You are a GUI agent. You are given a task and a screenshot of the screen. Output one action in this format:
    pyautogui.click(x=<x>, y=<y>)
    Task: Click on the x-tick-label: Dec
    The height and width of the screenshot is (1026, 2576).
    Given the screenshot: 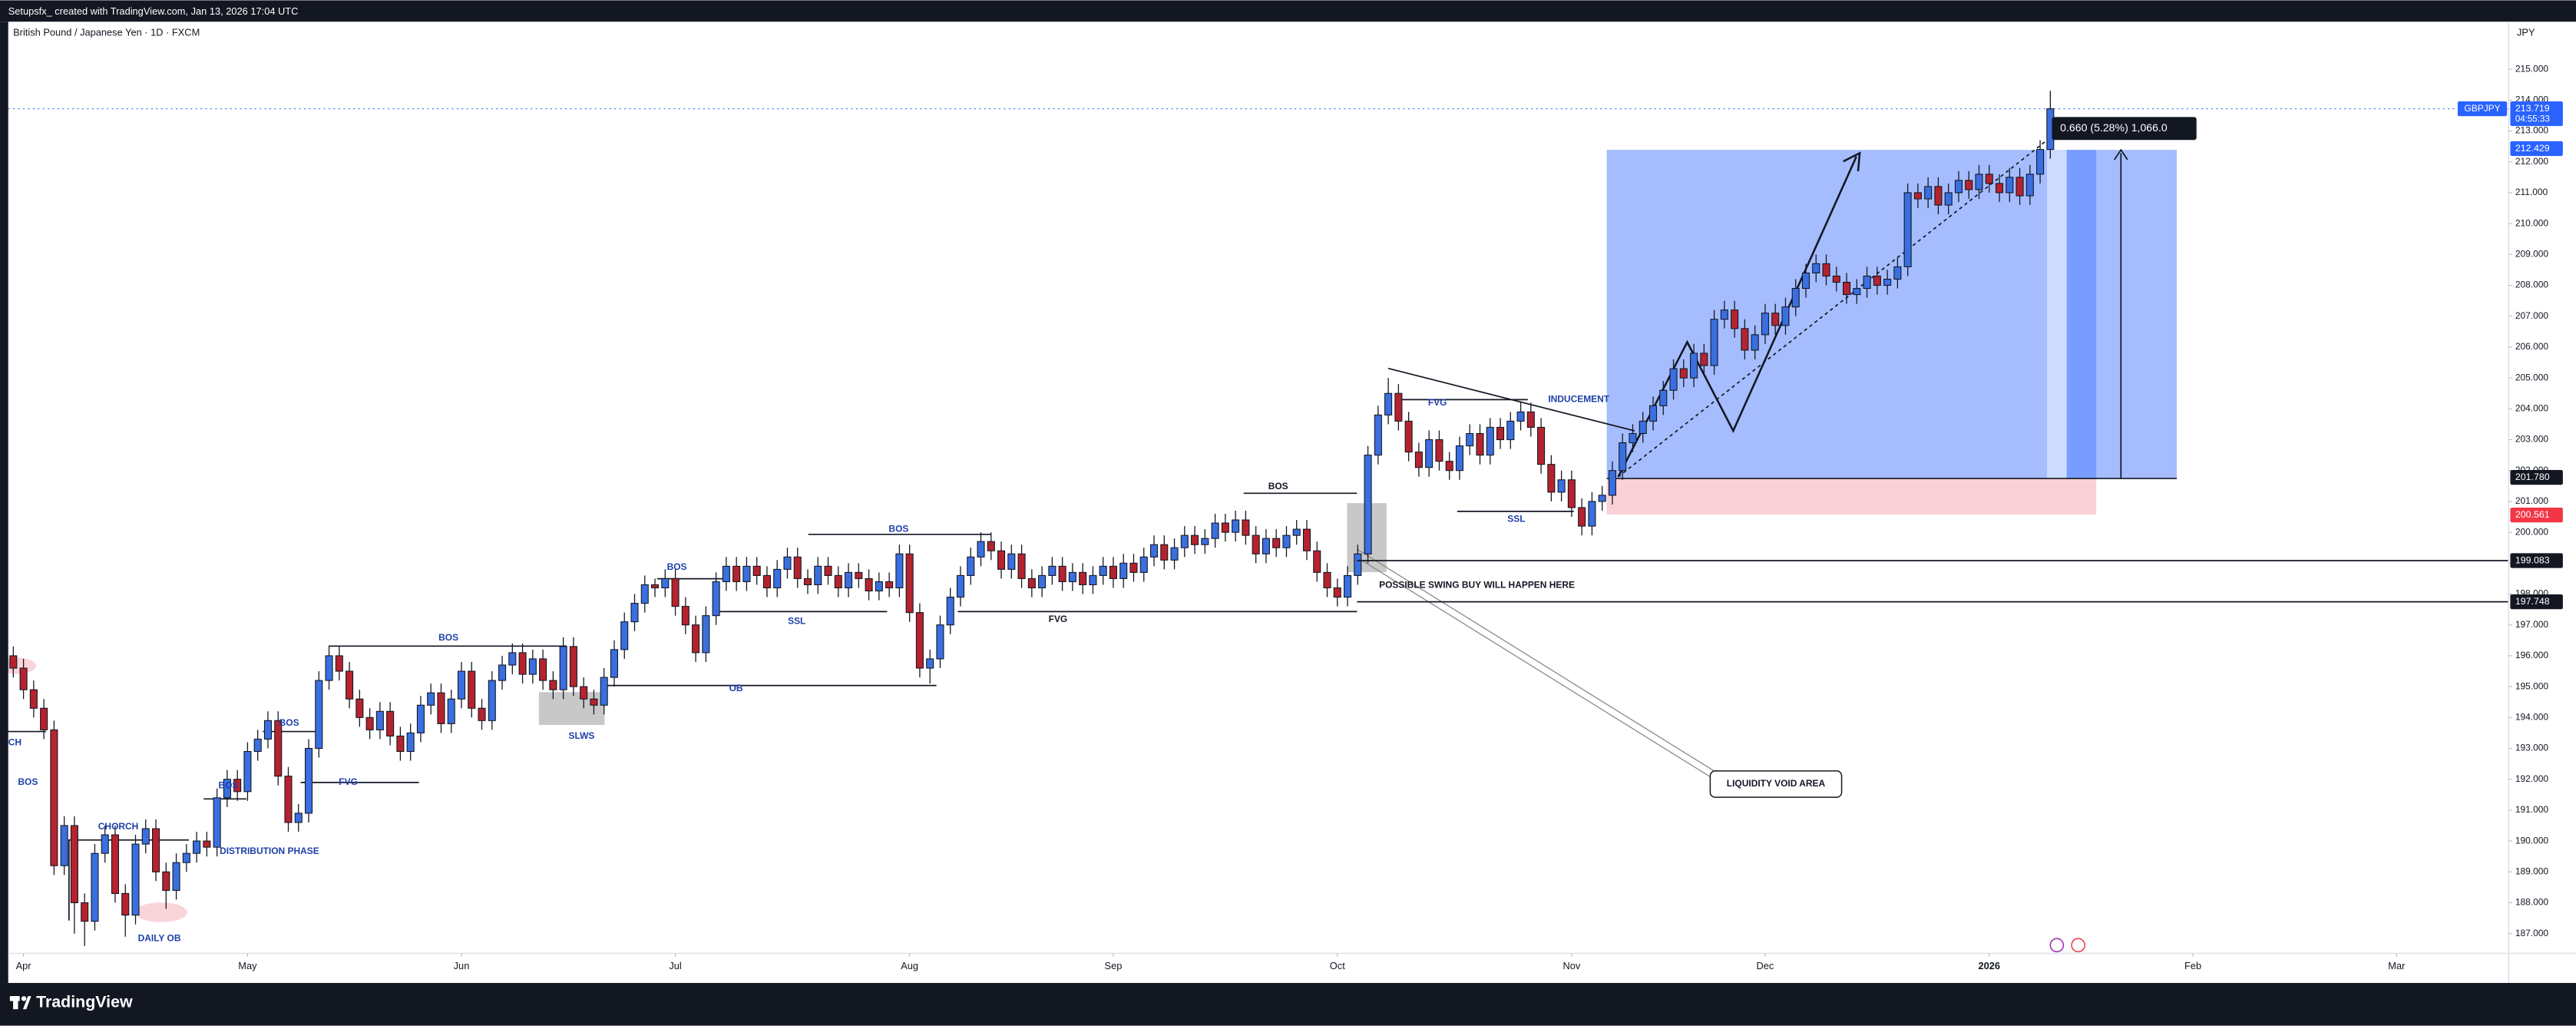 What is the action you would take?
    pyautogui.click(x=1765, y=965)
    